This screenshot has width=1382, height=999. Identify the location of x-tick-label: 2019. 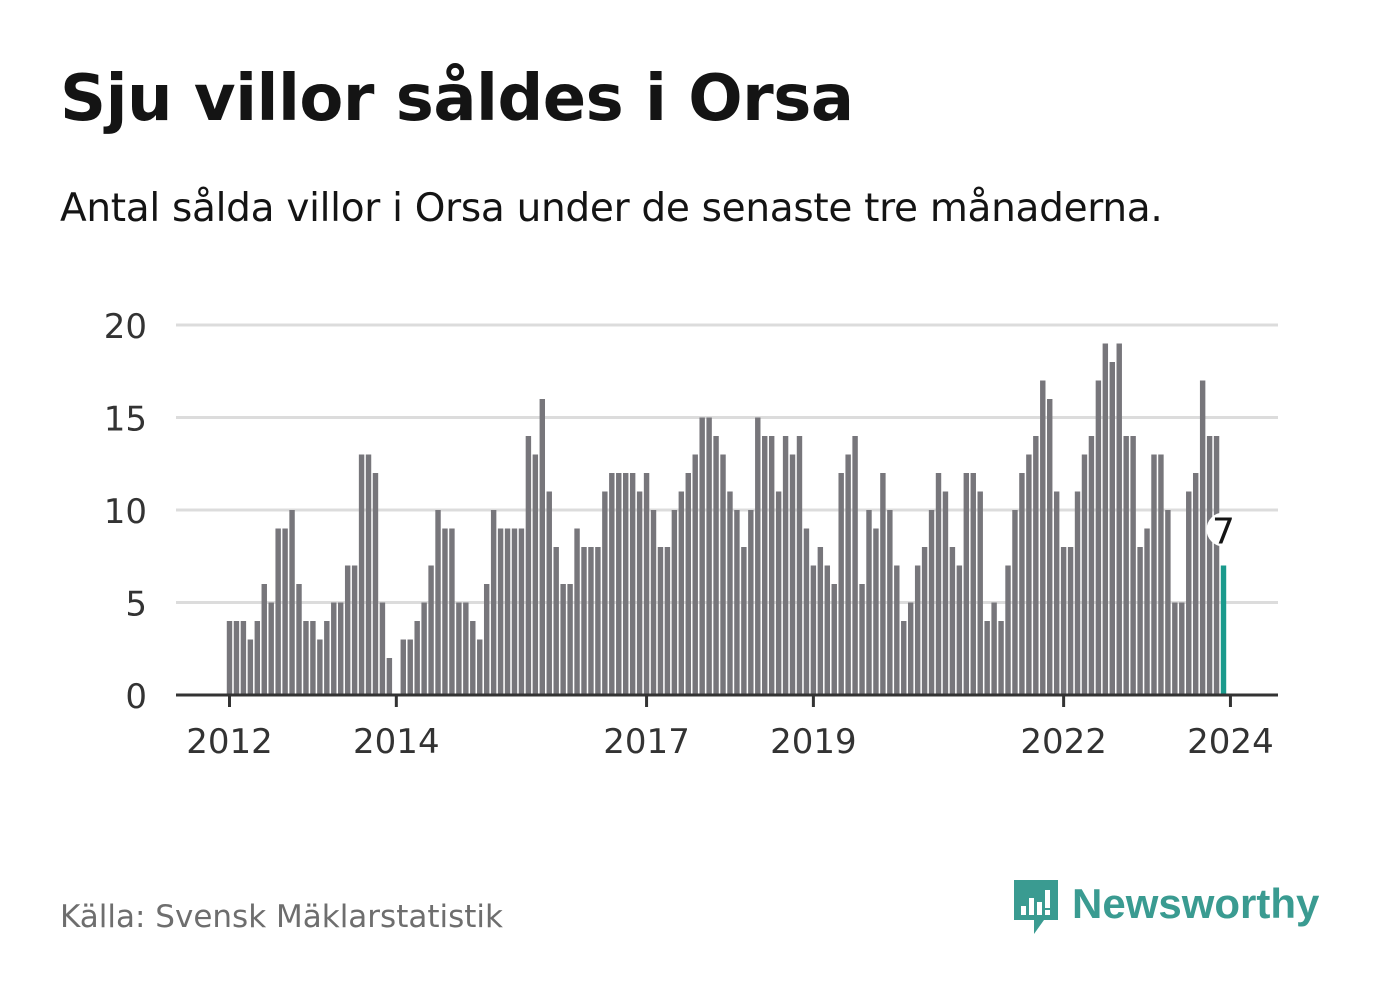
(813, 742).